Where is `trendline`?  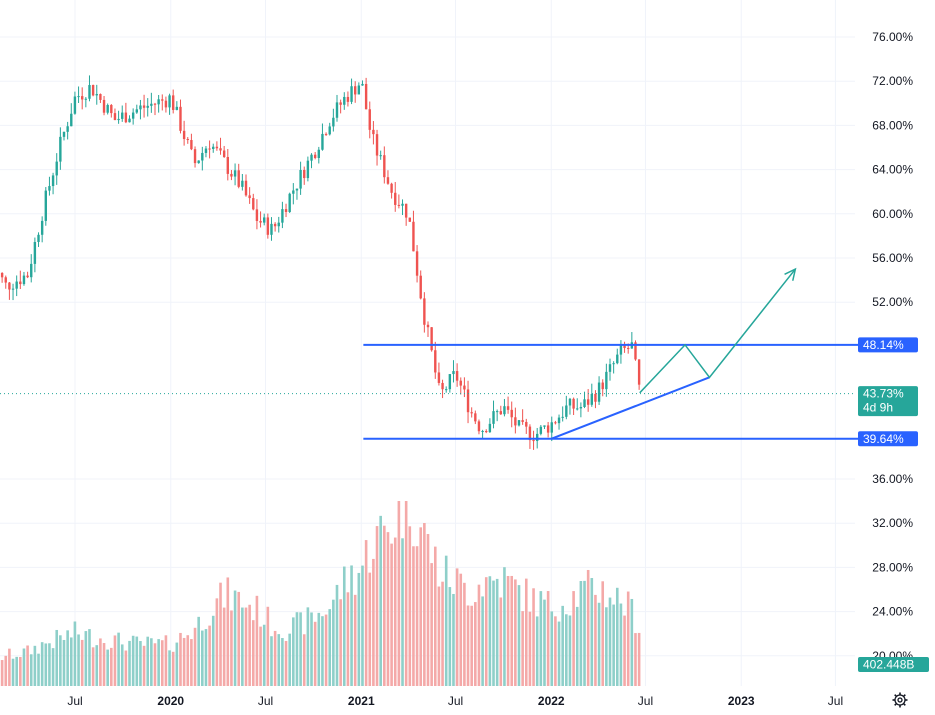 trendline is located at coordinates (630, 408).